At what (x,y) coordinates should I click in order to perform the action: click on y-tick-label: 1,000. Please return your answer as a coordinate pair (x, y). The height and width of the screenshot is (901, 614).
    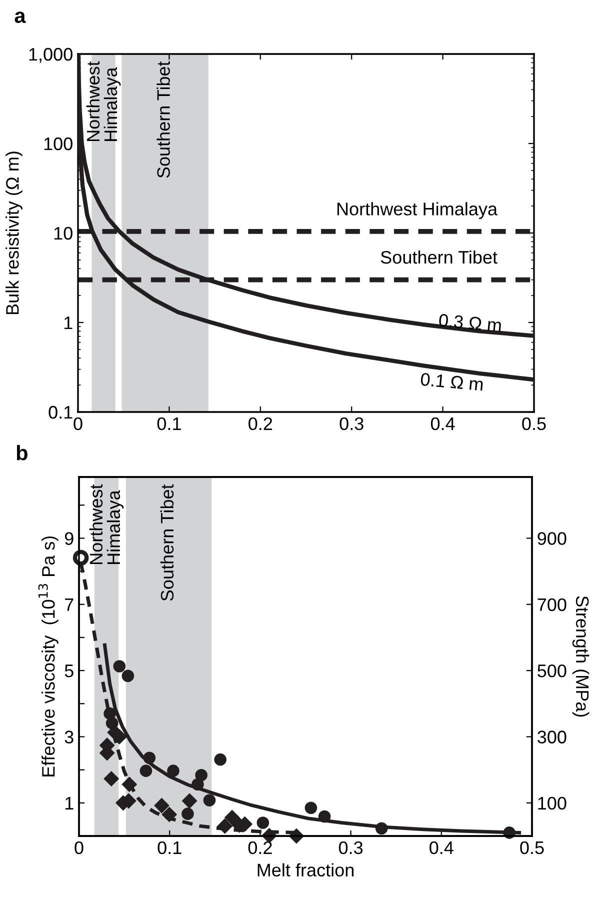
    Looking at the image, I should click on (50, 55).